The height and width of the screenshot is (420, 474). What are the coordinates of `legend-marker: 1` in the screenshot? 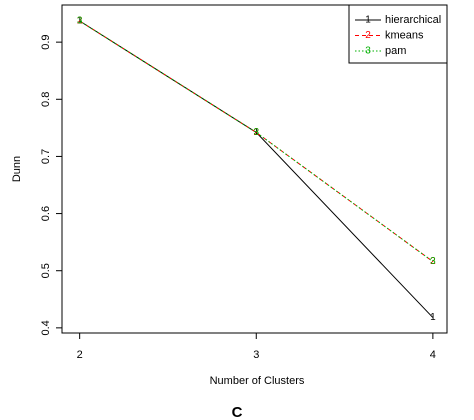 It's located at (368, 20).